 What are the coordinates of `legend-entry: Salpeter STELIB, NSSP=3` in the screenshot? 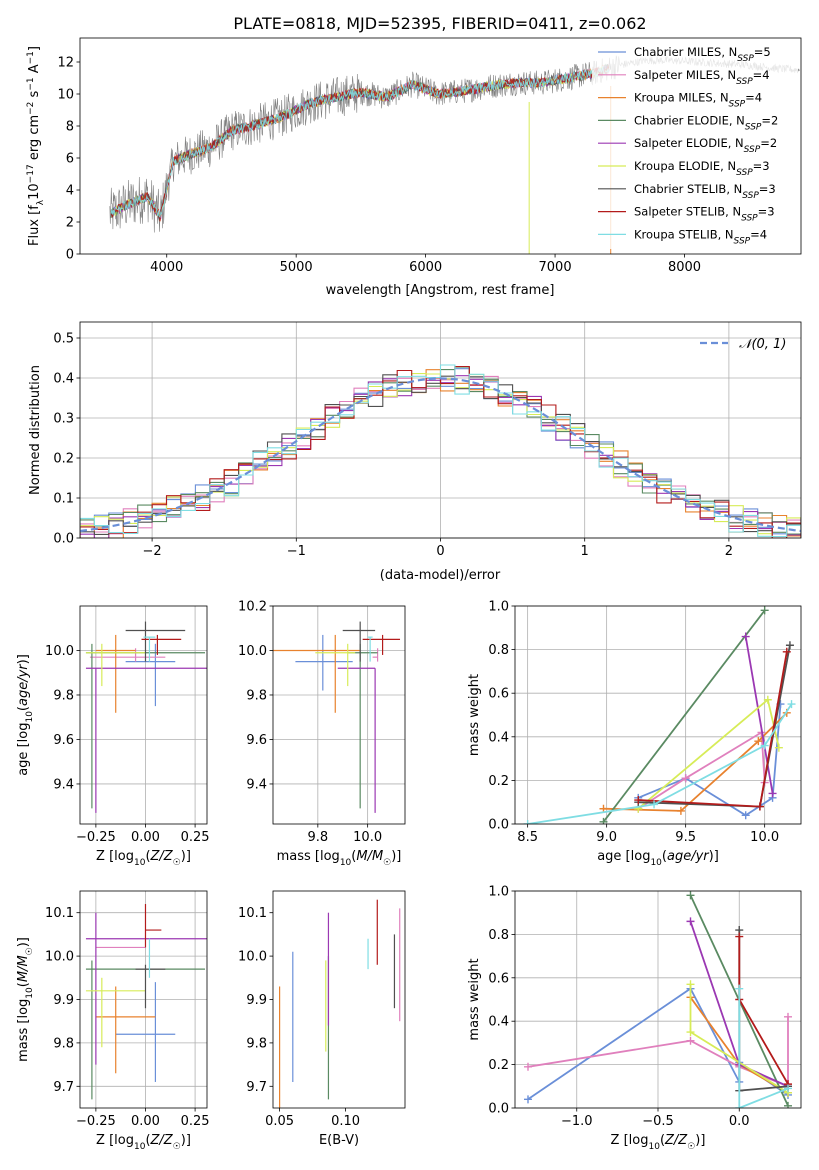 It's located at (704, 214).